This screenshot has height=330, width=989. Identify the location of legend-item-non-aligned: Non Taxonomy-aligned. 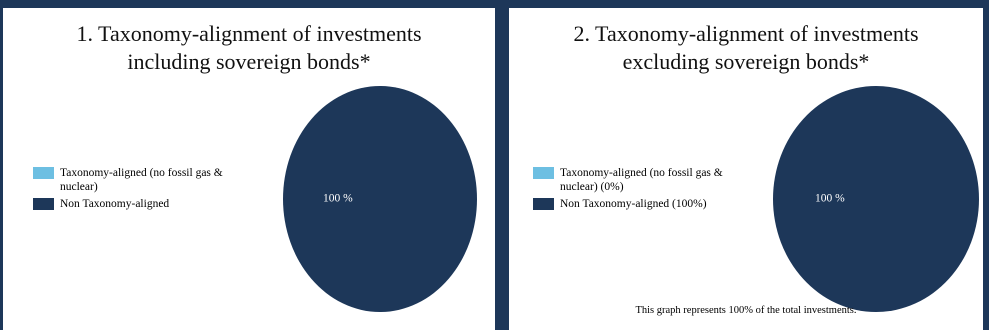
(141, 204).